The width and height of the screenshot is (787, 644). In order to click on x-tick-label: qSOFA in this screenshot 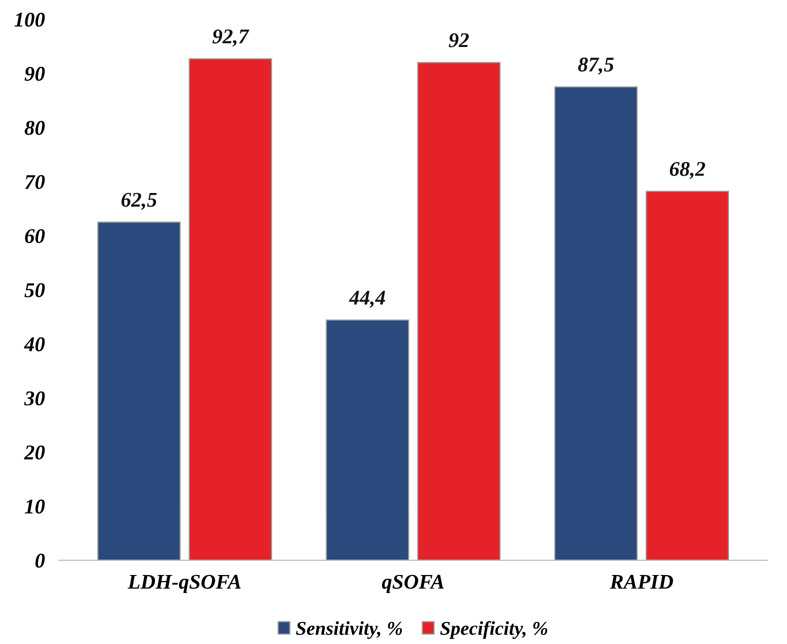, I will do `click(413, 584)`.